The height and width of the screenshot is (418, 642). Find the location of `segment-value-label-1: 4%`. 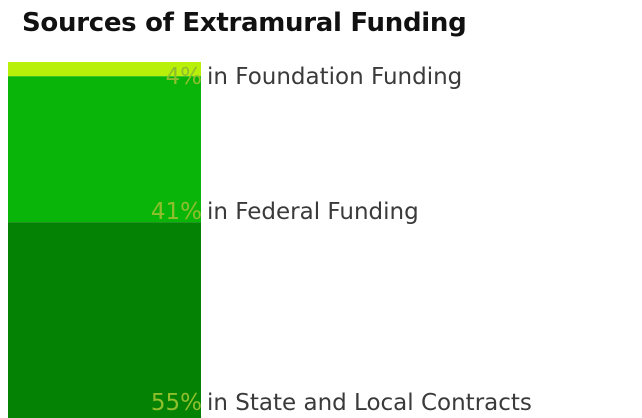

segment-value-label-1: 4% is located at coordinates (184, 77).